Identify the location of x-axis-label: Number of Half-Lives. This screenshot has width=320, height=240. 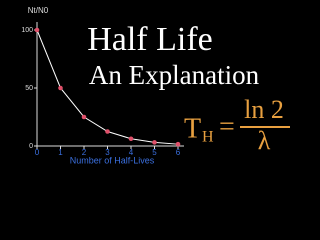
(112, 160).